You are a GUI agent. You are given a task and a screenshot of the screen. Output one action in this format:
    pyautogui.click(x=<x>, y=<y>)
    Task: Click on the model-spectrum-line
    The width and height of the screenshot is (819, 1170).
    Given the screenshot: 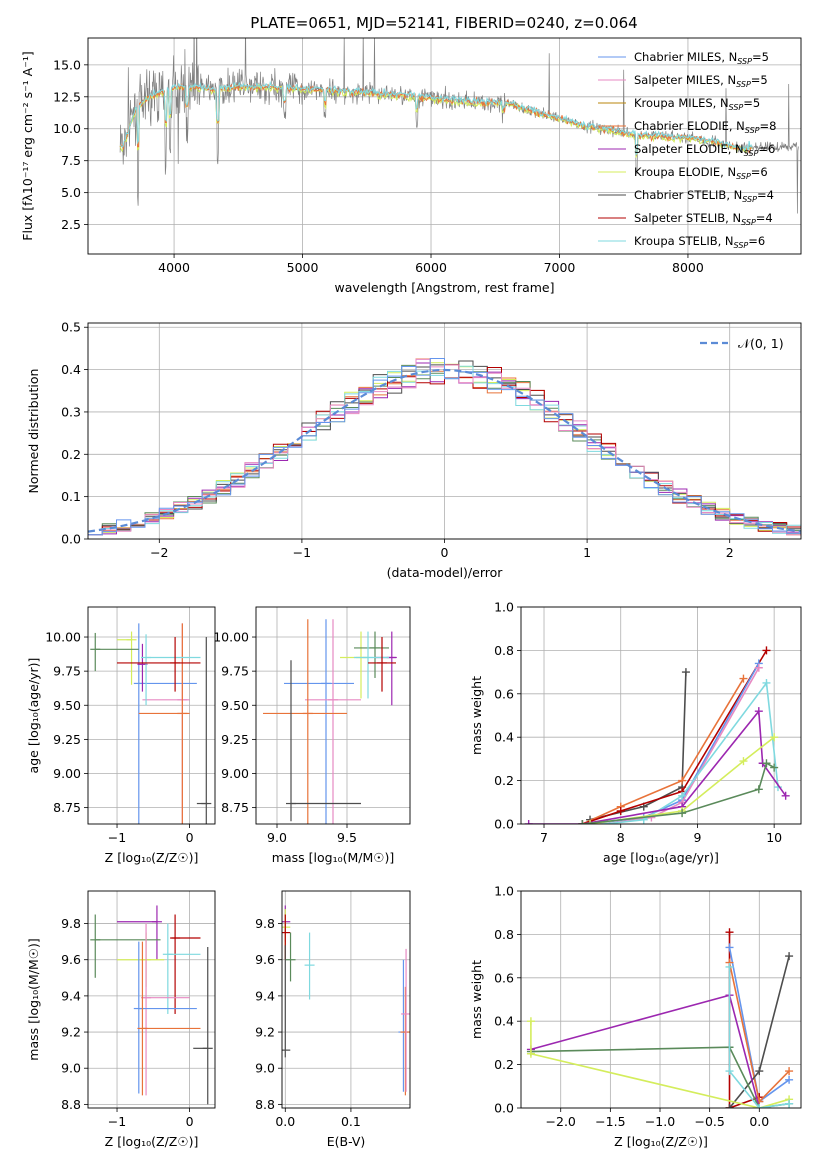 What is the action you would take?
    pyautogui.click(x=436, y=120)
    